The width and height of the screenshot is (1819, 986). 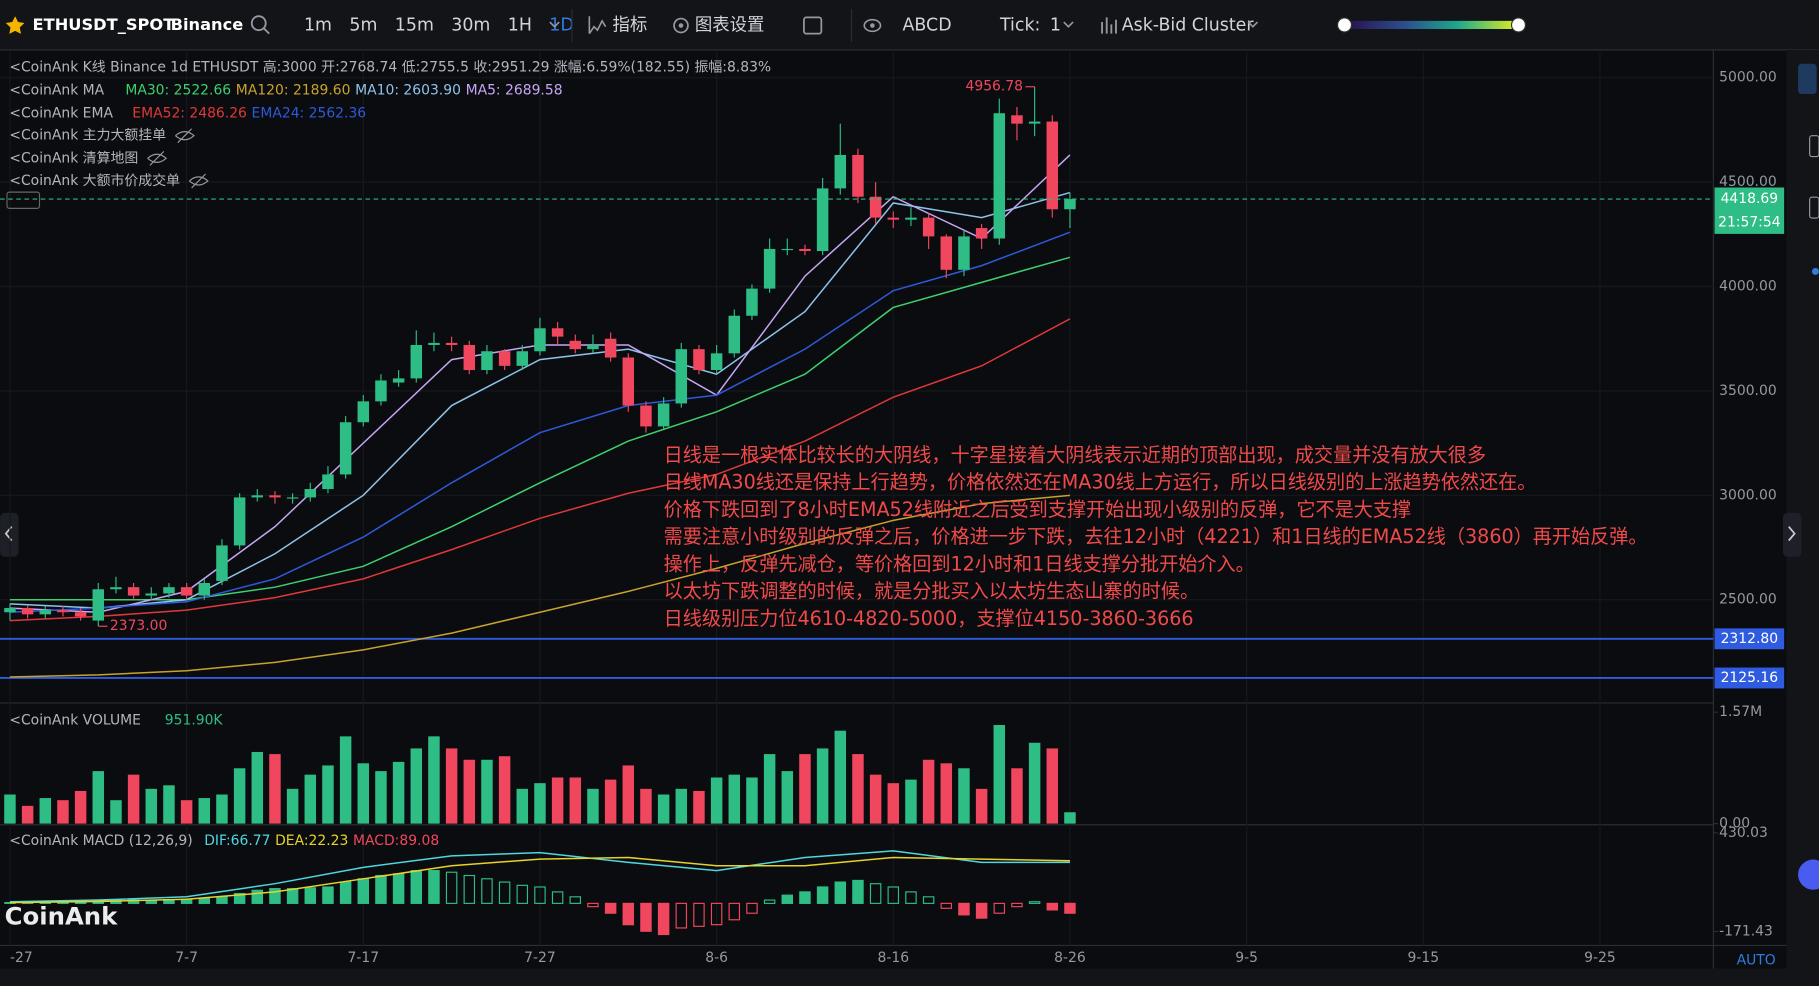 What do you see at coordinates (1746, 931) in the screenshot?
I see `y-tick-label: -171.43` at bounding box center [1746, 931].